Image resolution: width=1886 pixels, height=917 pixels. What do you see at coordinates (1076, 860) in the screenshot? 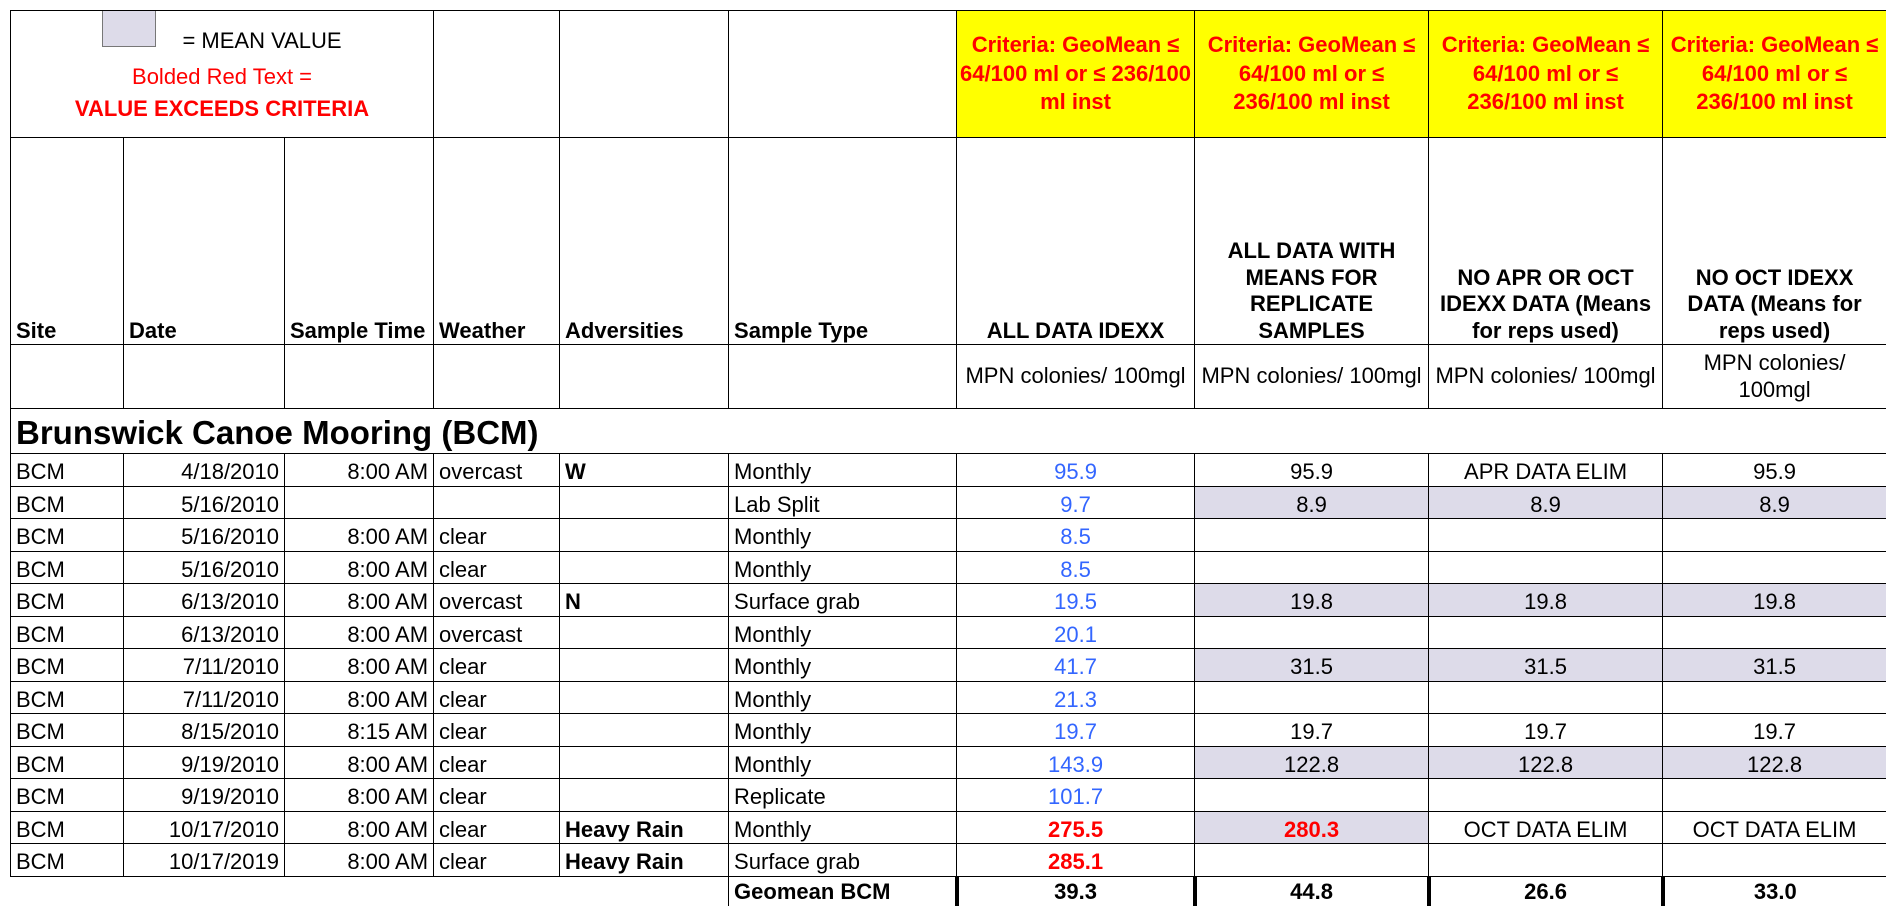
I see `table-cell: 285.1` at bounding box center [1076, 860].